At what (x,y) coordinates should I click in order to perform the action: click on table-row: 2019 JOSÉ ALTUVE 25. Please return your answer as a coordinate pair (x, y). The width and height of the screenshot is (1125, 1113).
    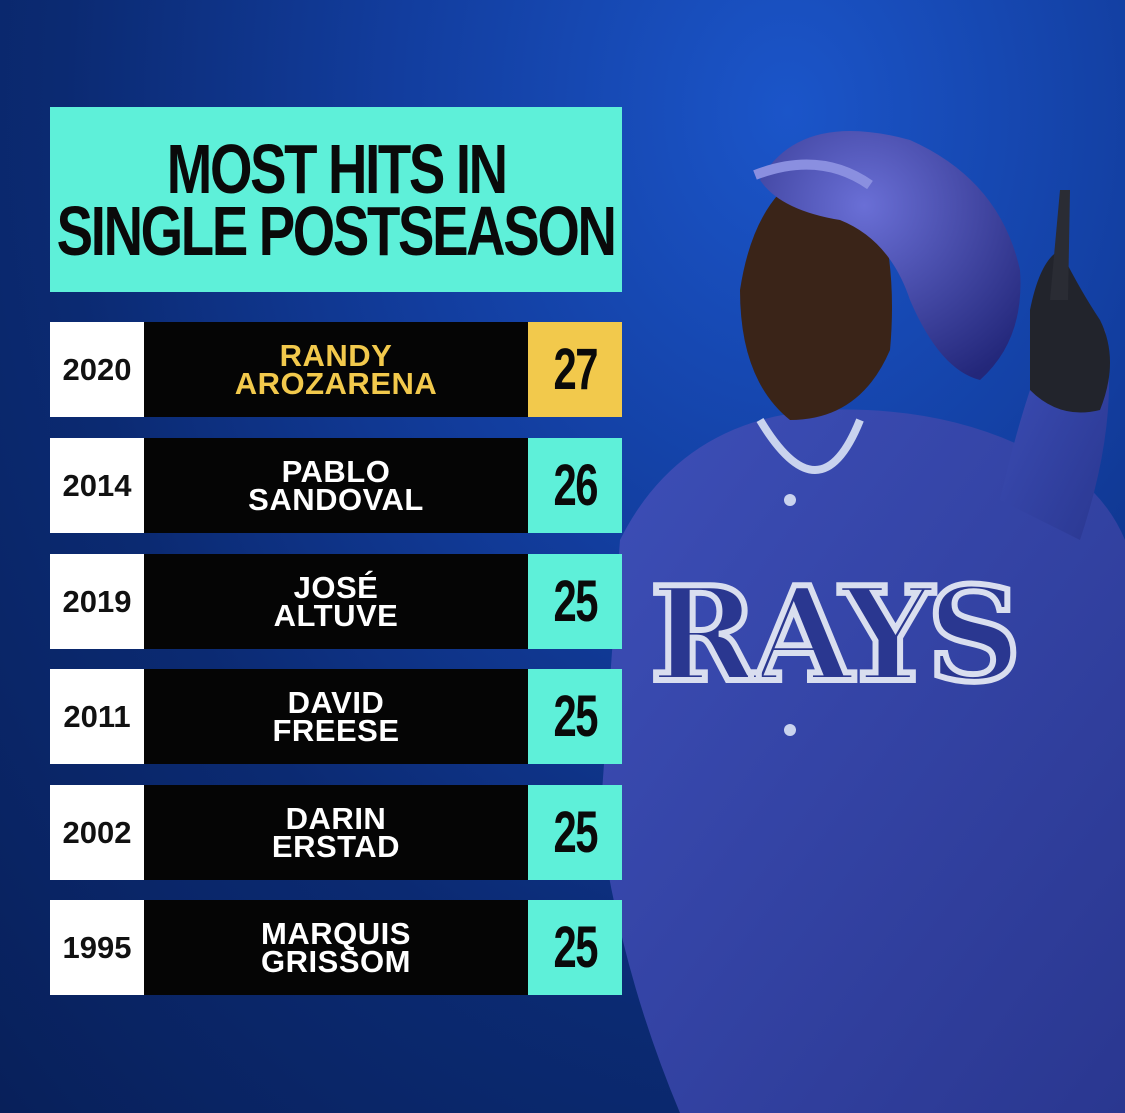
    Looking at the image, I should click on (336, 601).